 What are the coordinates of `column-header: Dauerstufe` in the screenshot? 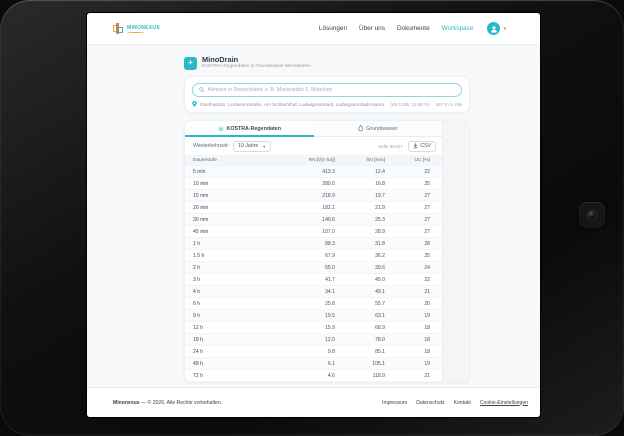 It's located at (205, 160).